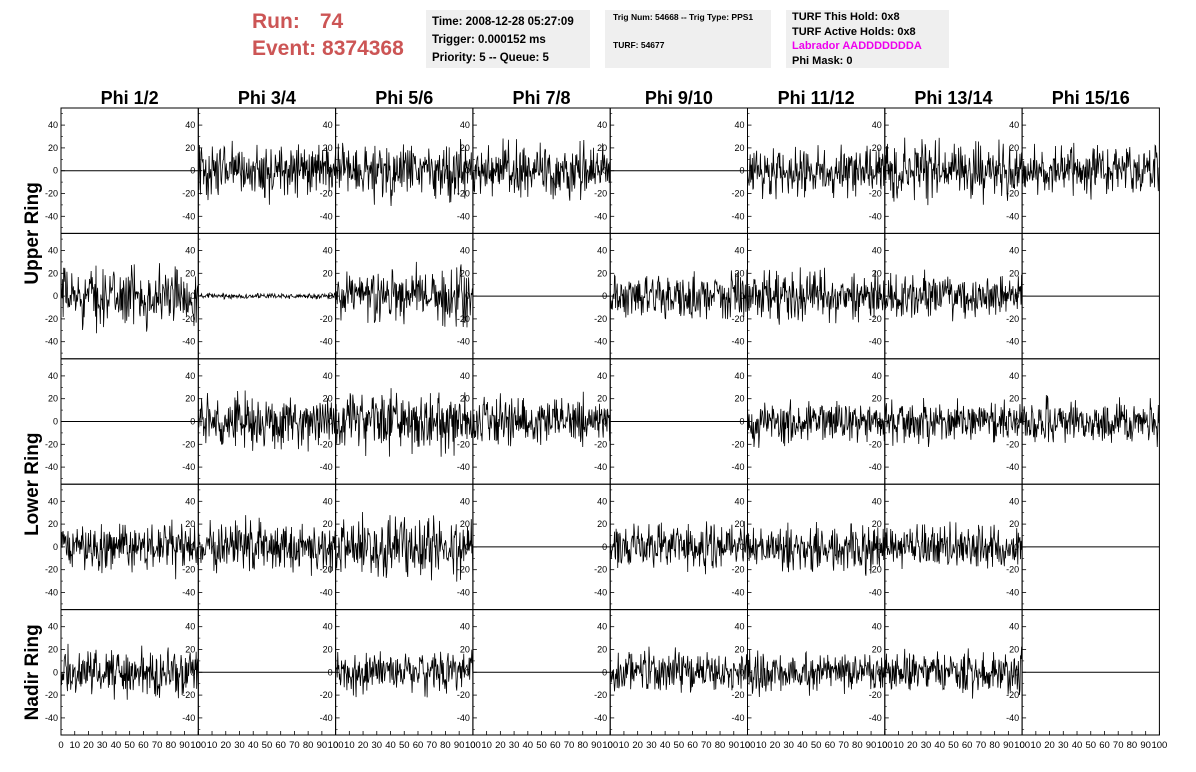 The width and height of the screenshot is (1196, 772). What do you see at coordinates (284, 48) in the screenshot?
I see `event-label: Event:` at bounding box center [284, 48].